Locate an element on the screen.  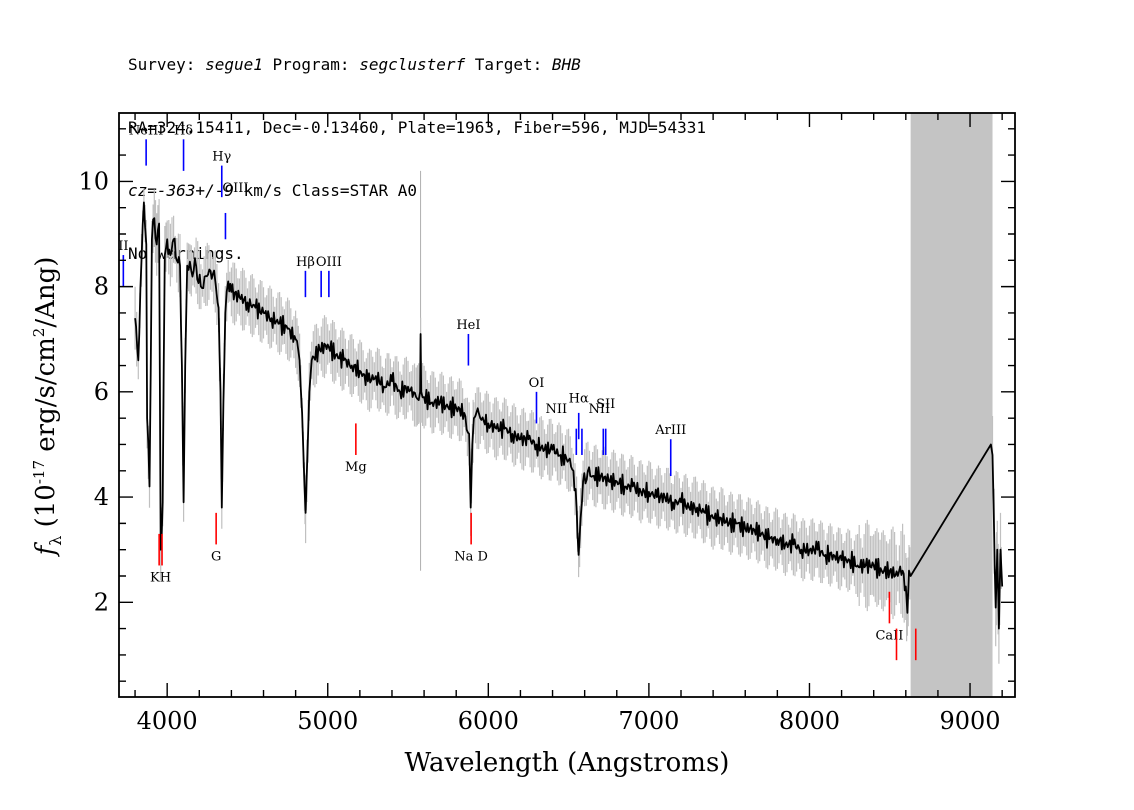
y-axis-exponent: -17 is located at coordinates (39, 472).